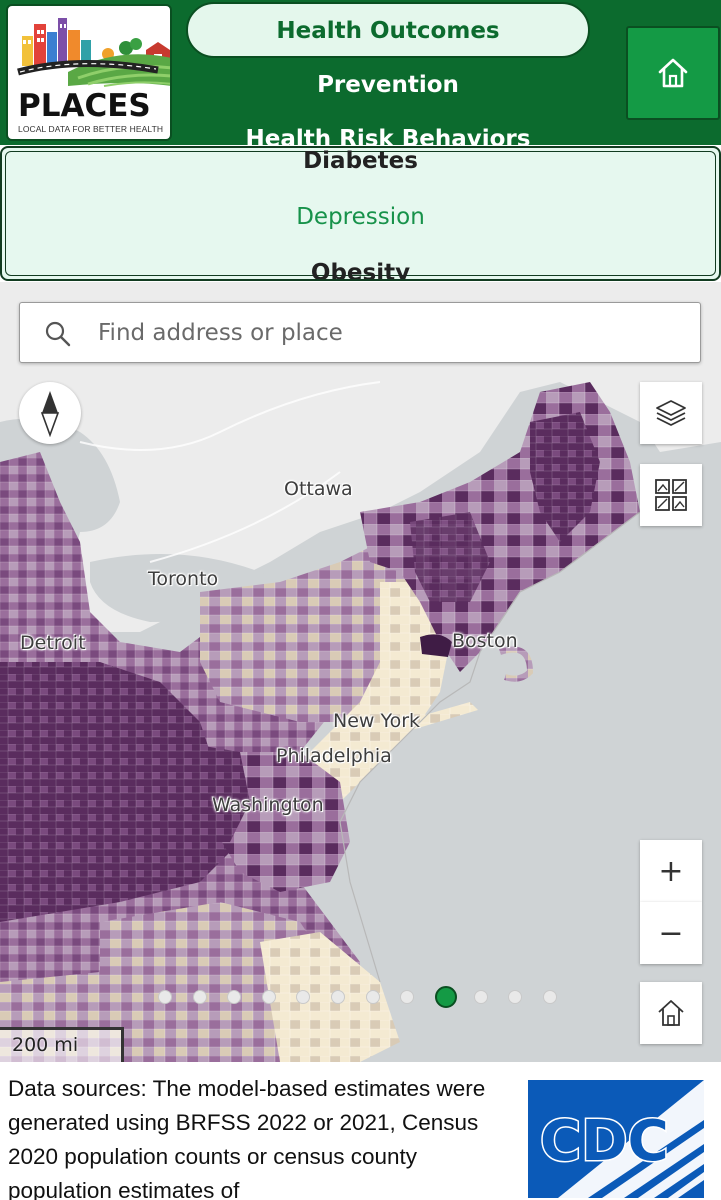 This screenshot has height=1200, width=721. I want to click on measure-carousel-dots, so click(368, 997).